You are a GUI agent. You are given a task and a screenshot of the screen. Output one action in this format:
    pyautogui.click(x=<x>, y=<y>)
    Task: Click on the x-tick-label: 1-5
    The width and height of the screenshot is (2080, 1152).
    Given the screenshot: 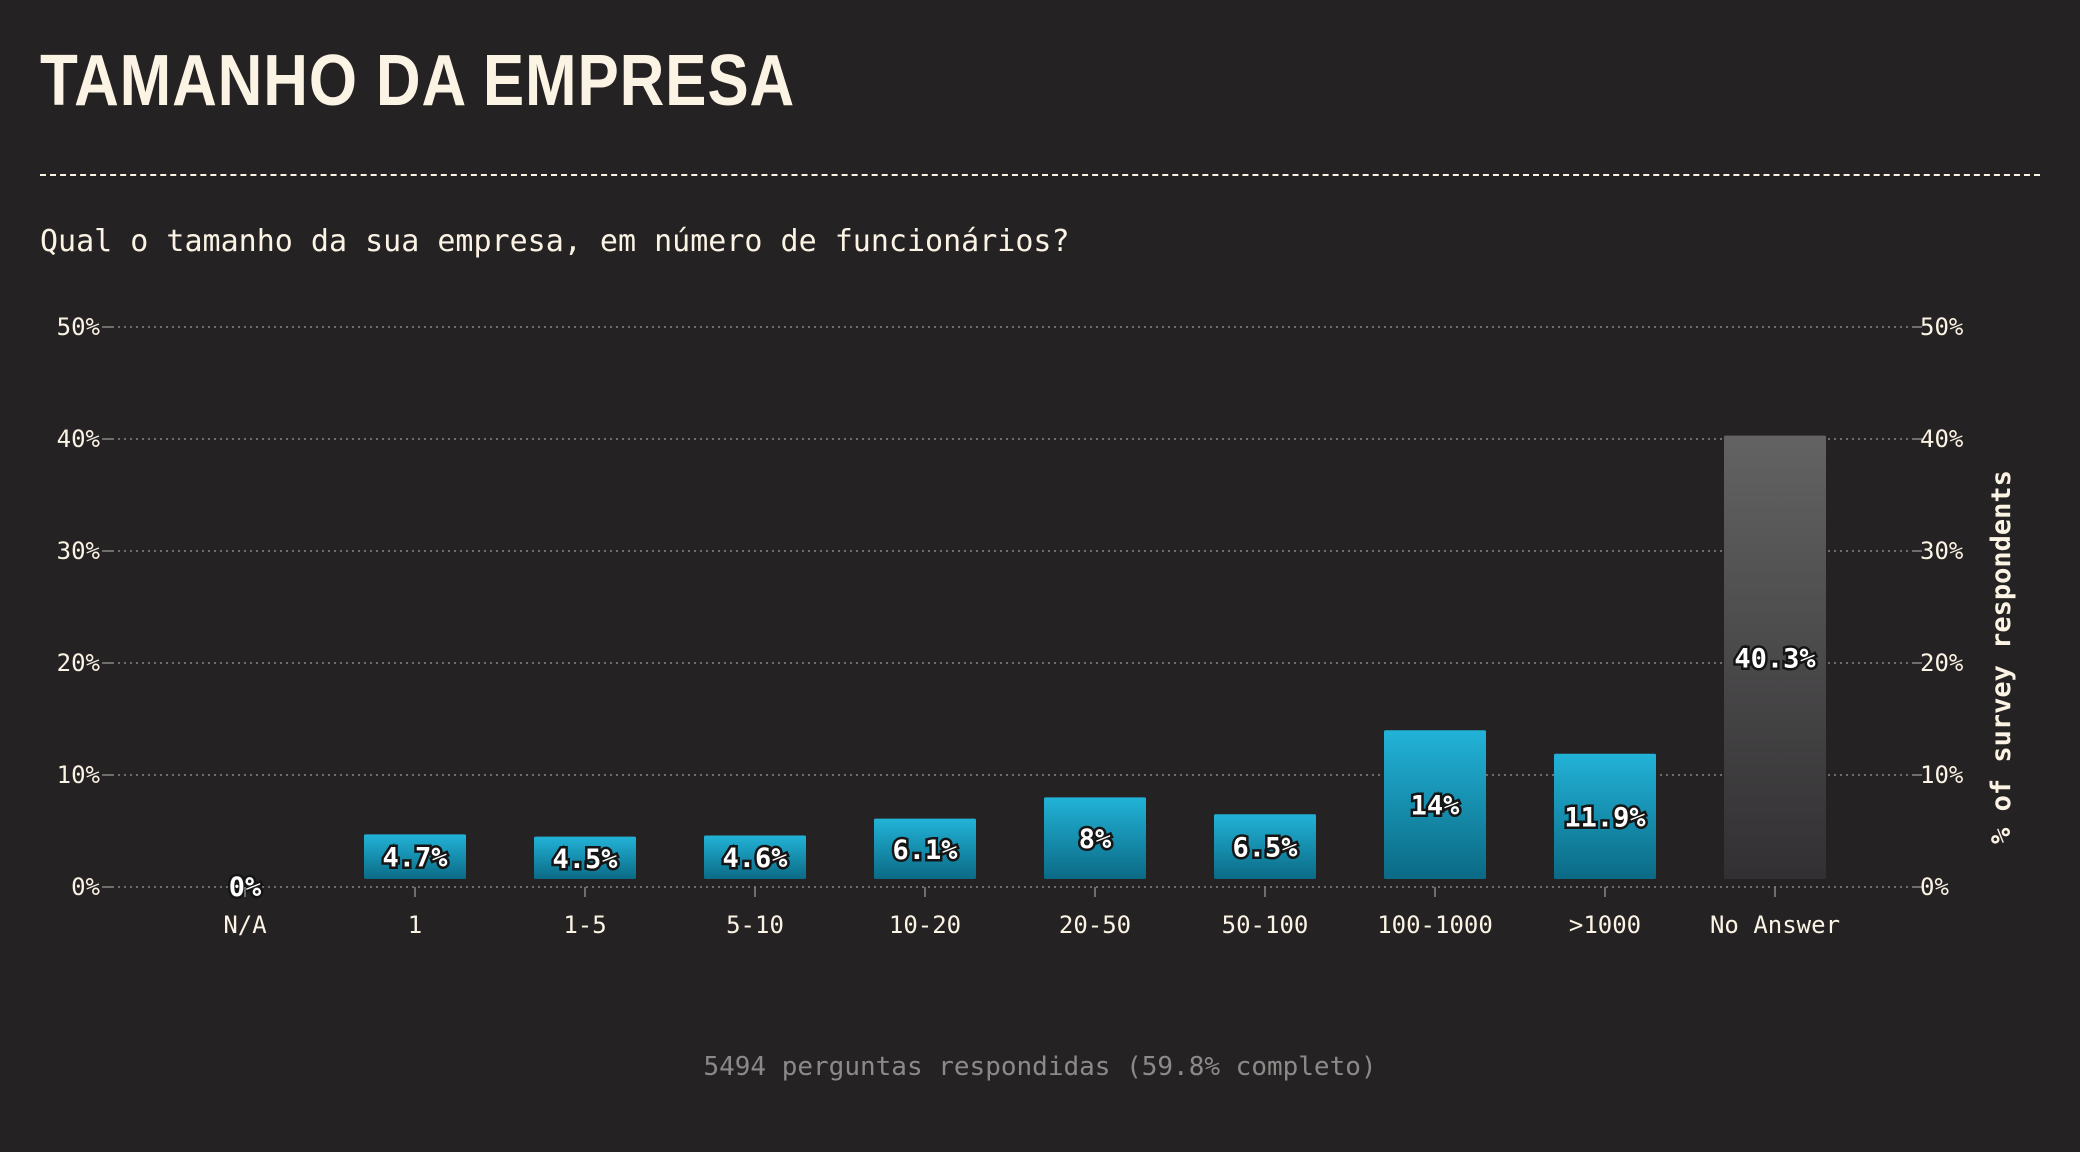 What is the action you would take?
    pyautogui.click(x=584, y=925)
    